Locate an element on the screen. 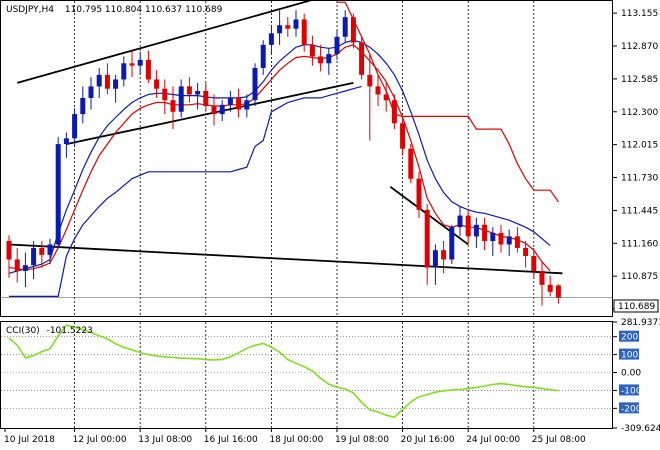 The image size is (660, 450). cci-axis: 281.9371 200 100 0.00 -100 -200 -309.6249 is located at coordinates (636, 376).